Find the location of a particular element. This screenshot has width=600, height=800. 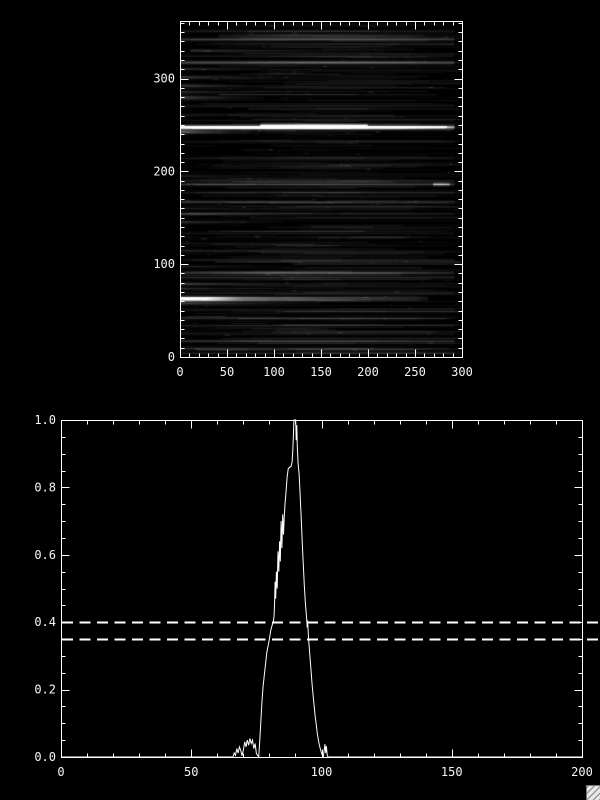

profile-panel-y-tick-label: 1.0 is located at coordinates (45, 420).